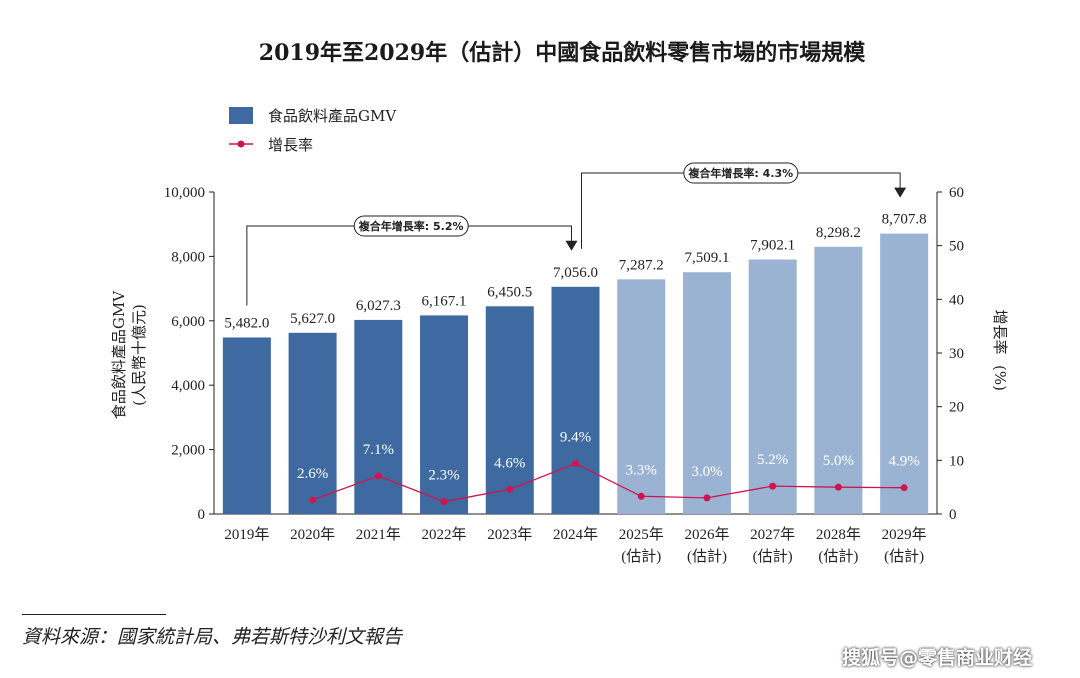  Describe the element at coordinates (184, 193) in the screenshot. I see `y-tick-label: 10,000` at that location.